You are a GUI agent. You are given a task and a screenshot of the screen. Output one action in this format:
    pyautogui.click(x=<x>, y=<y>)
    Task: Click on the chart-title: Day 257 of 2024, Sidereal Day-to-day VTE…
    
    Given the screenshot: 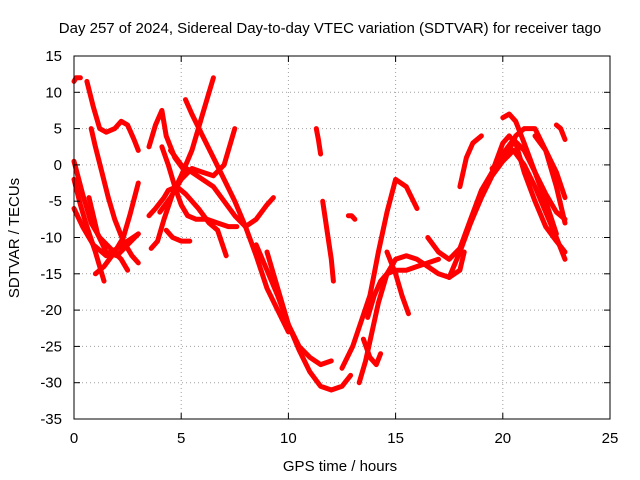 What is the action you would take?
    pyautogui.click(x=330, y=28)
    